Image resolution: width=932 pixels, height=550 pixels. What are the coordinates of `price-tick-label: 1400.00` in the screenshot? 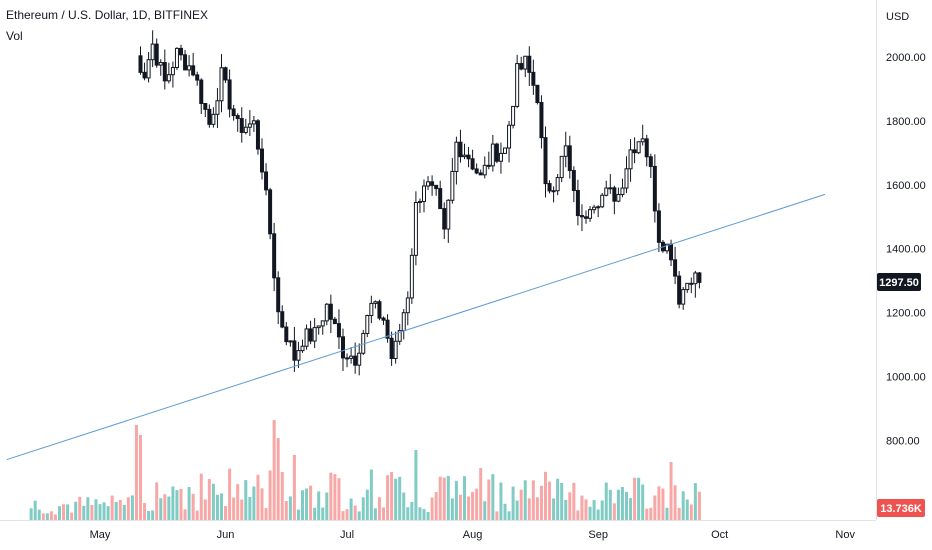 It's located at (906, 250).